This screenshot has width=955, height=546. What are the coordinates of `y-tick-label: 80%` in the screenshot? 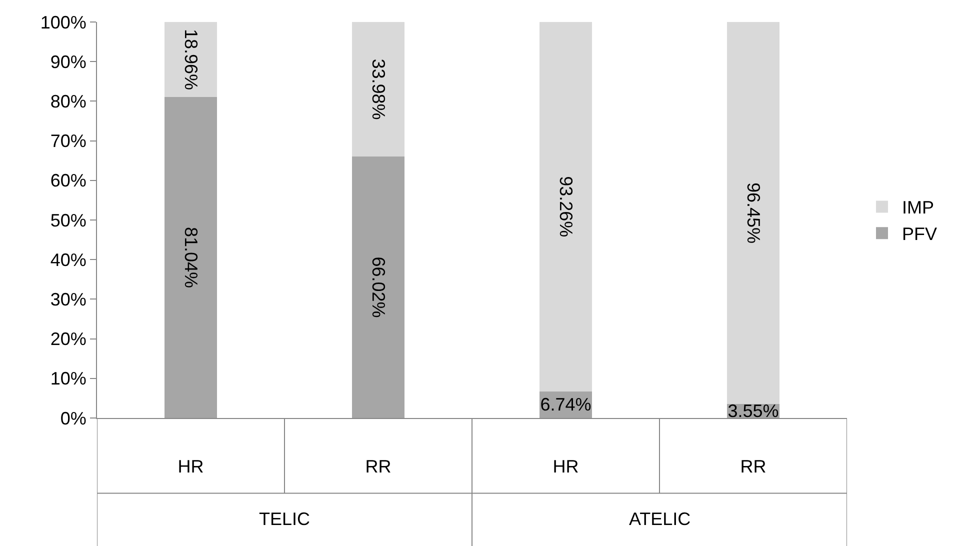 It's located at (68, 102).